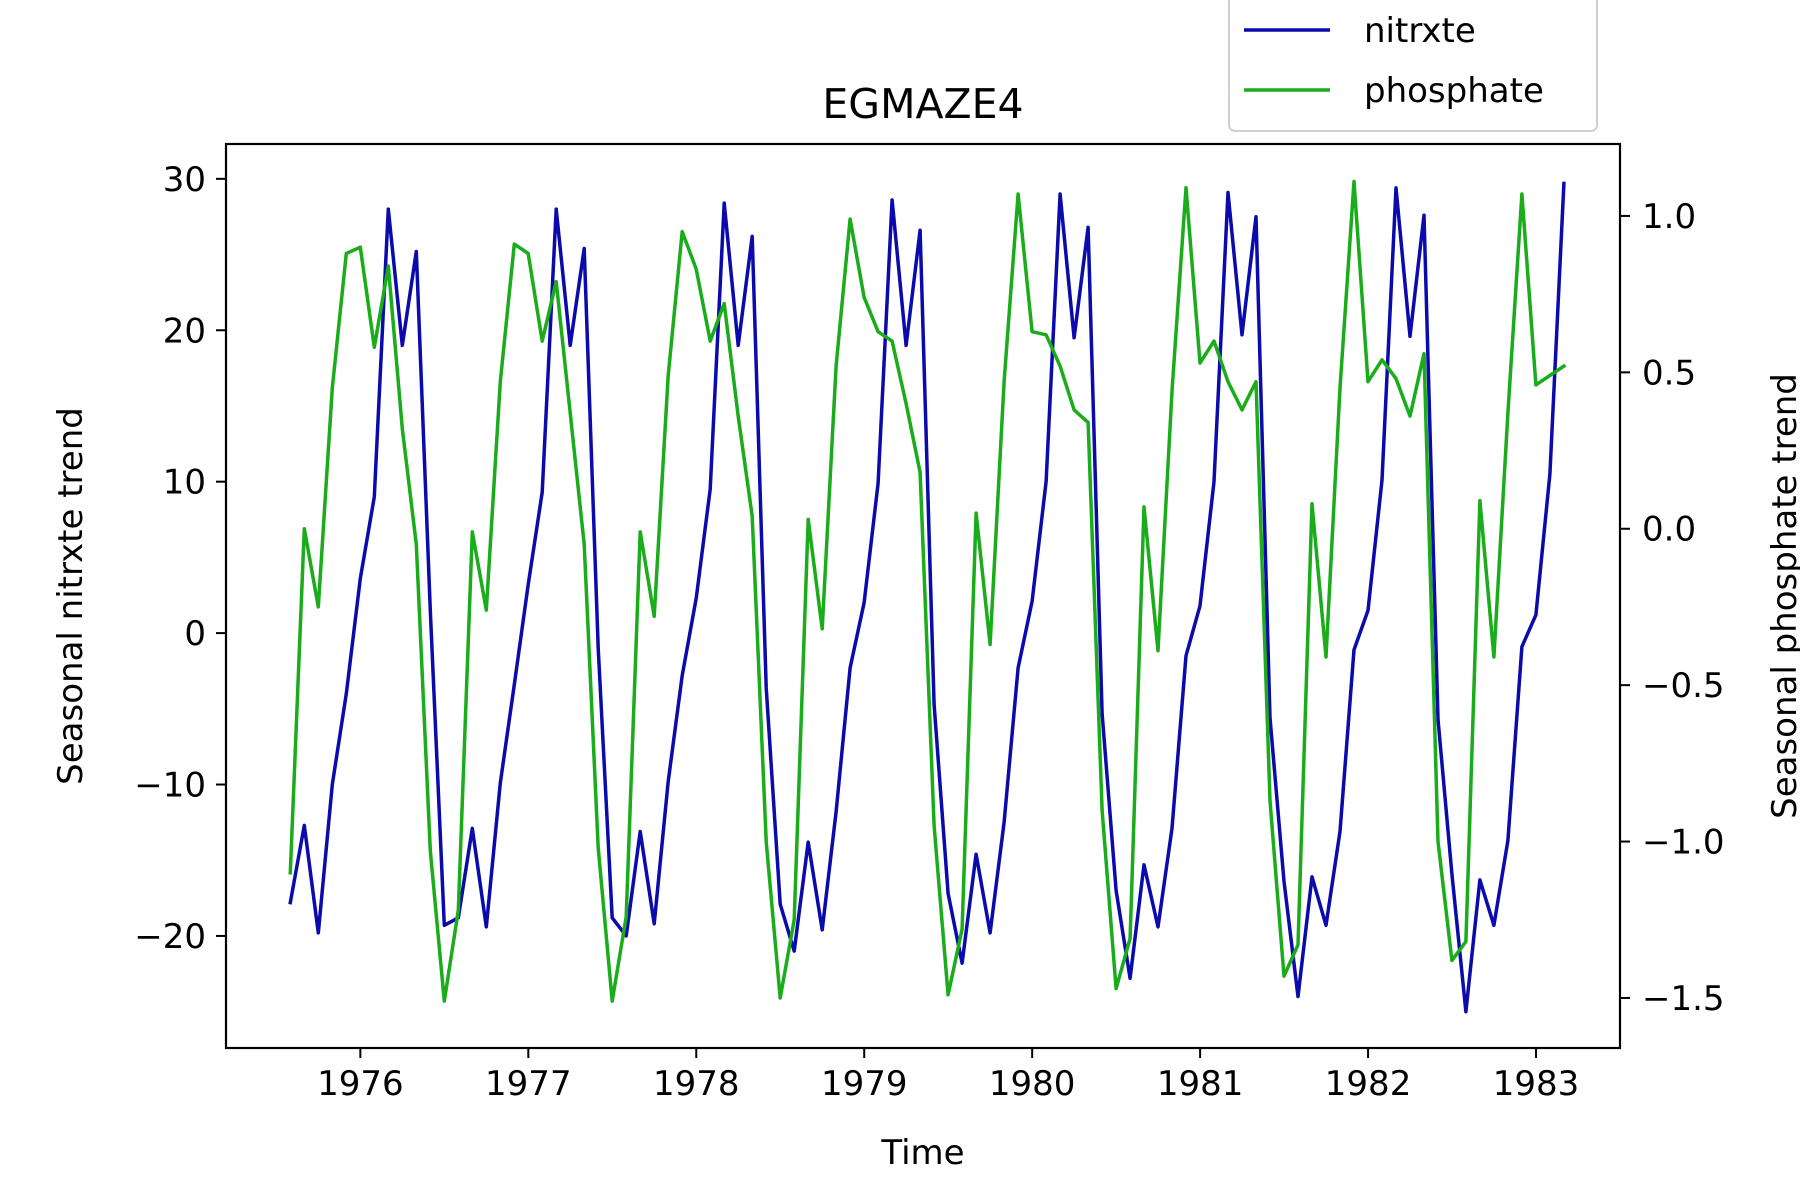  I want to click on legend-box, so click(1413, 66).